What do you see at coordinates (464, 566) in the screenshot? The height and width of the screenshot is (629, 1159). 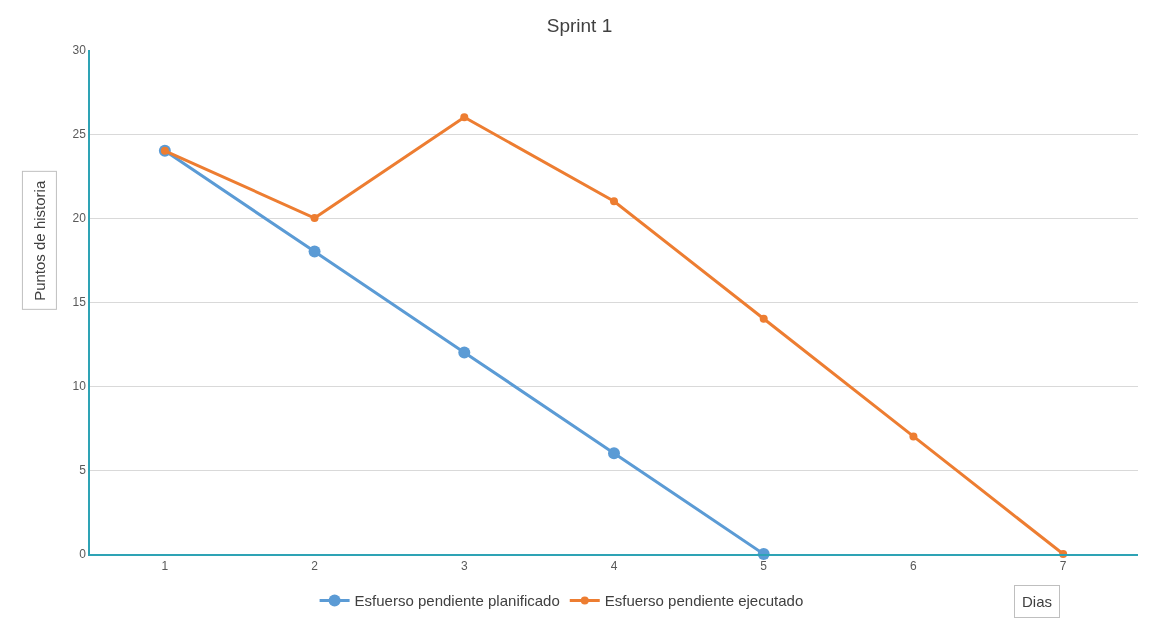 I see `x-tick-label: 3` at bounding box center [464, 566].